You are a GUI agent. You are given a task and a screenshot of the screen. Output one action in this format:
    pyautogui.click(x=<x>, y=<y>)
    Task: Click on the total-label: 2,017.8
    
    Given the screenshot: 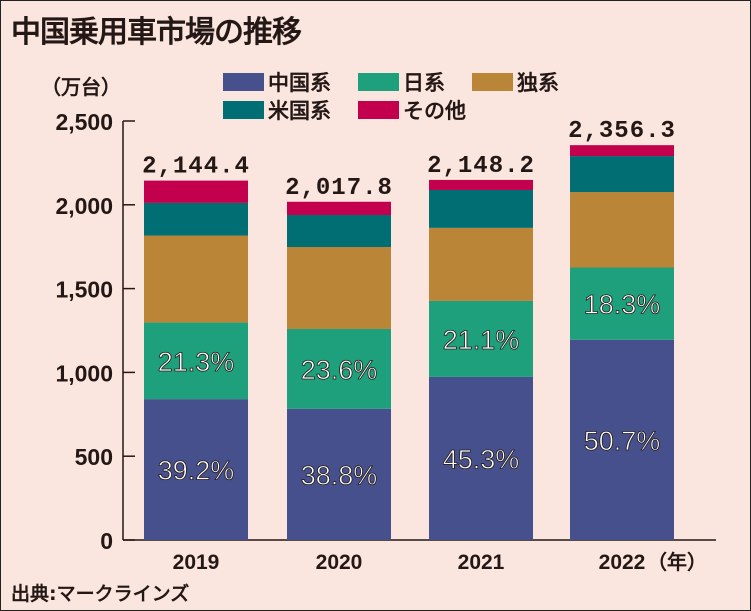 What is the action you would take?
    pyautogui.click(x=339, y=188)
    